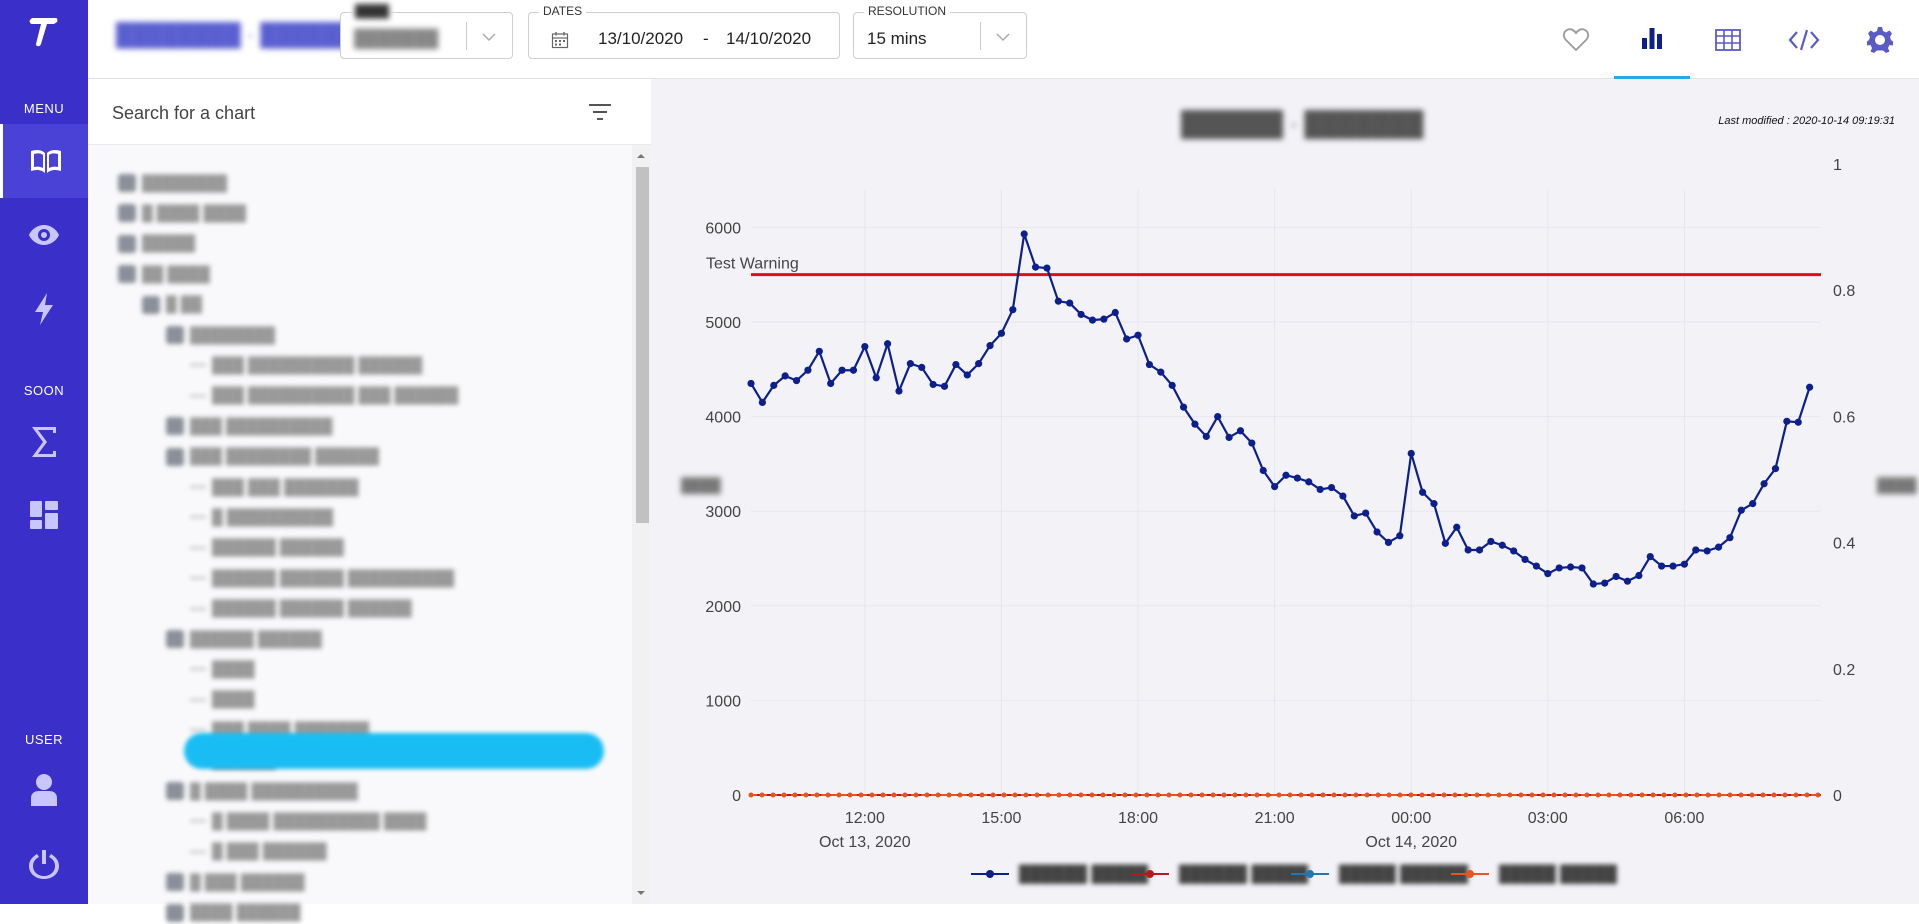 Image resolution: width=1919 pixels, height=924 pixels. What do you see at coordinates (220, 335) in the screenshot?
I see `tree-item: ████████` at bounding box center [220, 335].